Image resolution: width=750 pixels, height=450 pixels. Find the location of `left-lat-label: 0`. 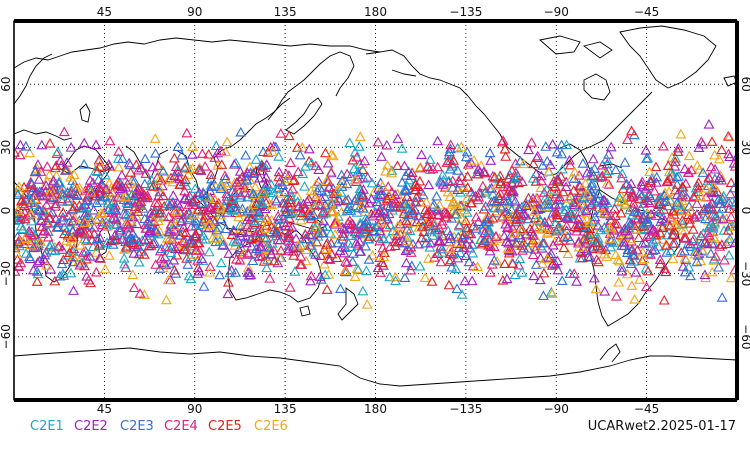

left-lat-label: 0 is located at coordinates (6, 211).